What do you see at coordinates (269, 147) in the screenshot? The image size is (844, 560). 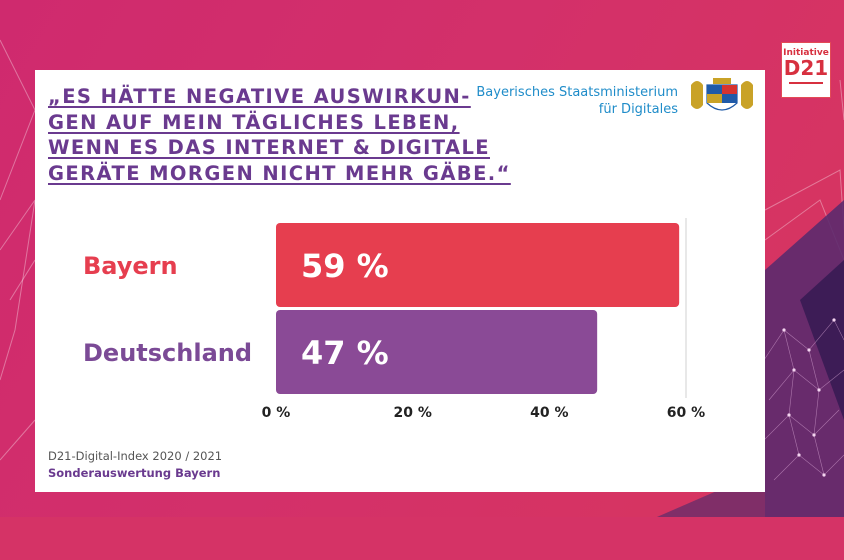 I see `headline-line: WENN ES DAS INTERNET & DIGITALE` at bounding box center [269, 147].